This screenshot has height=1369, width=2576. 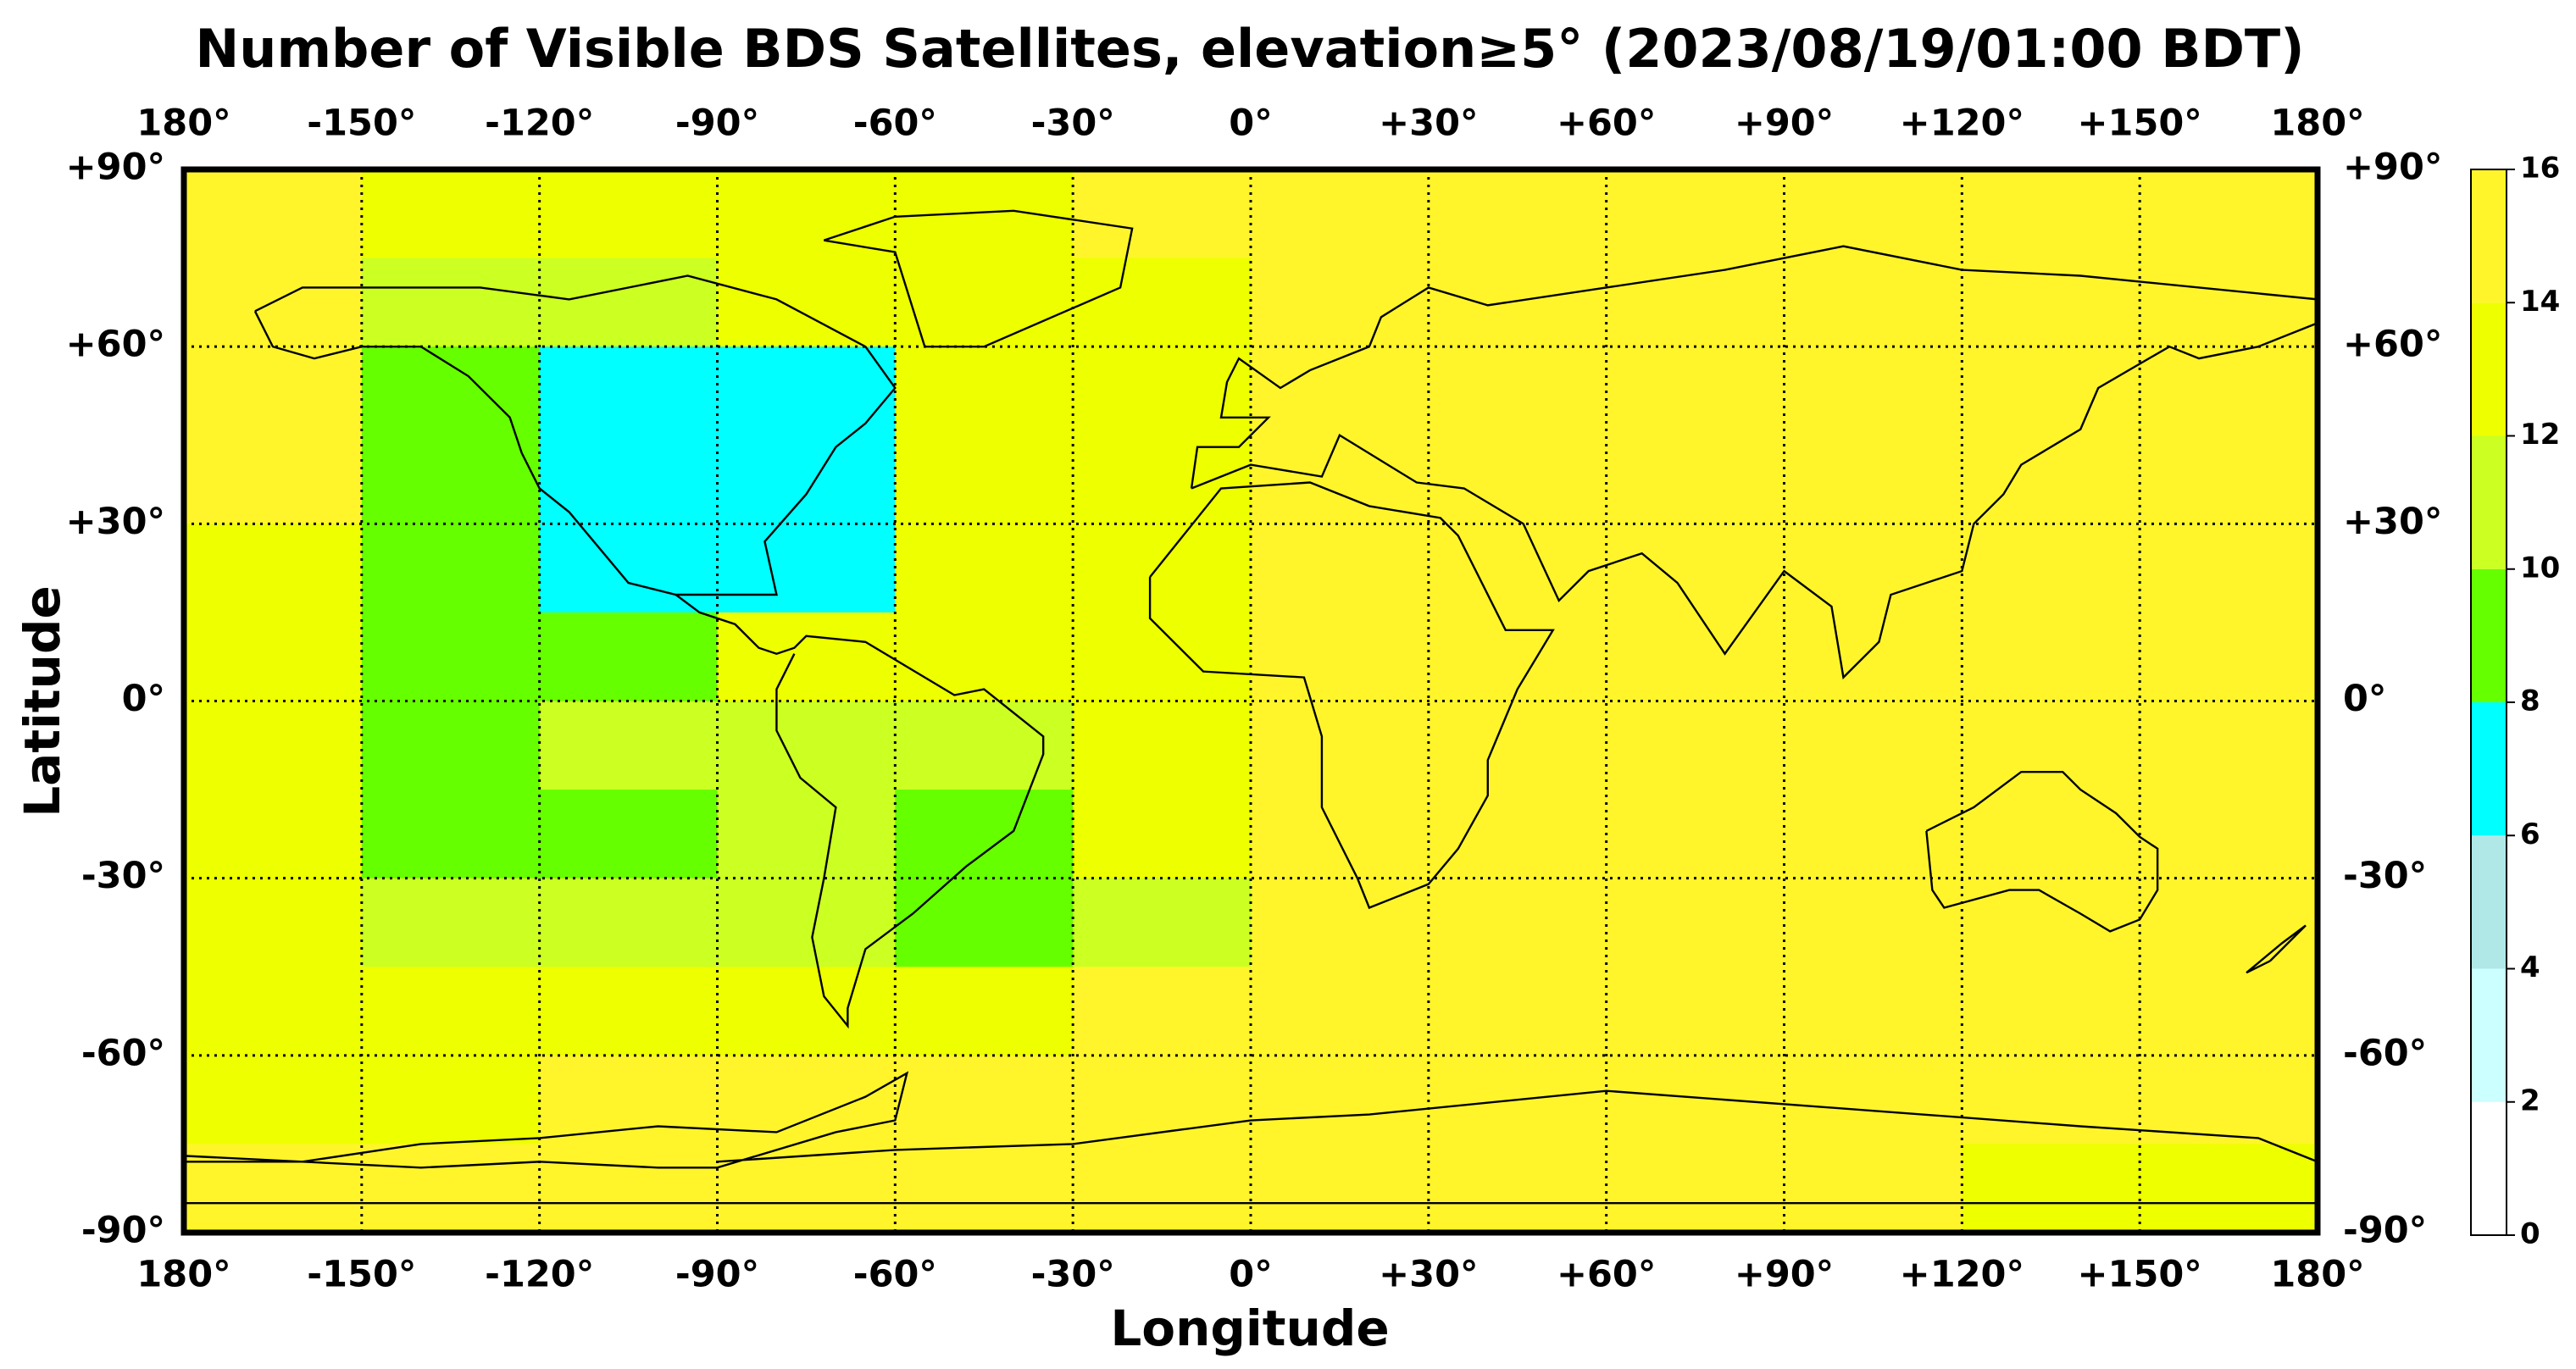 I want to click on colorbar-tick-label: 12, so click(x=2540, y=435).